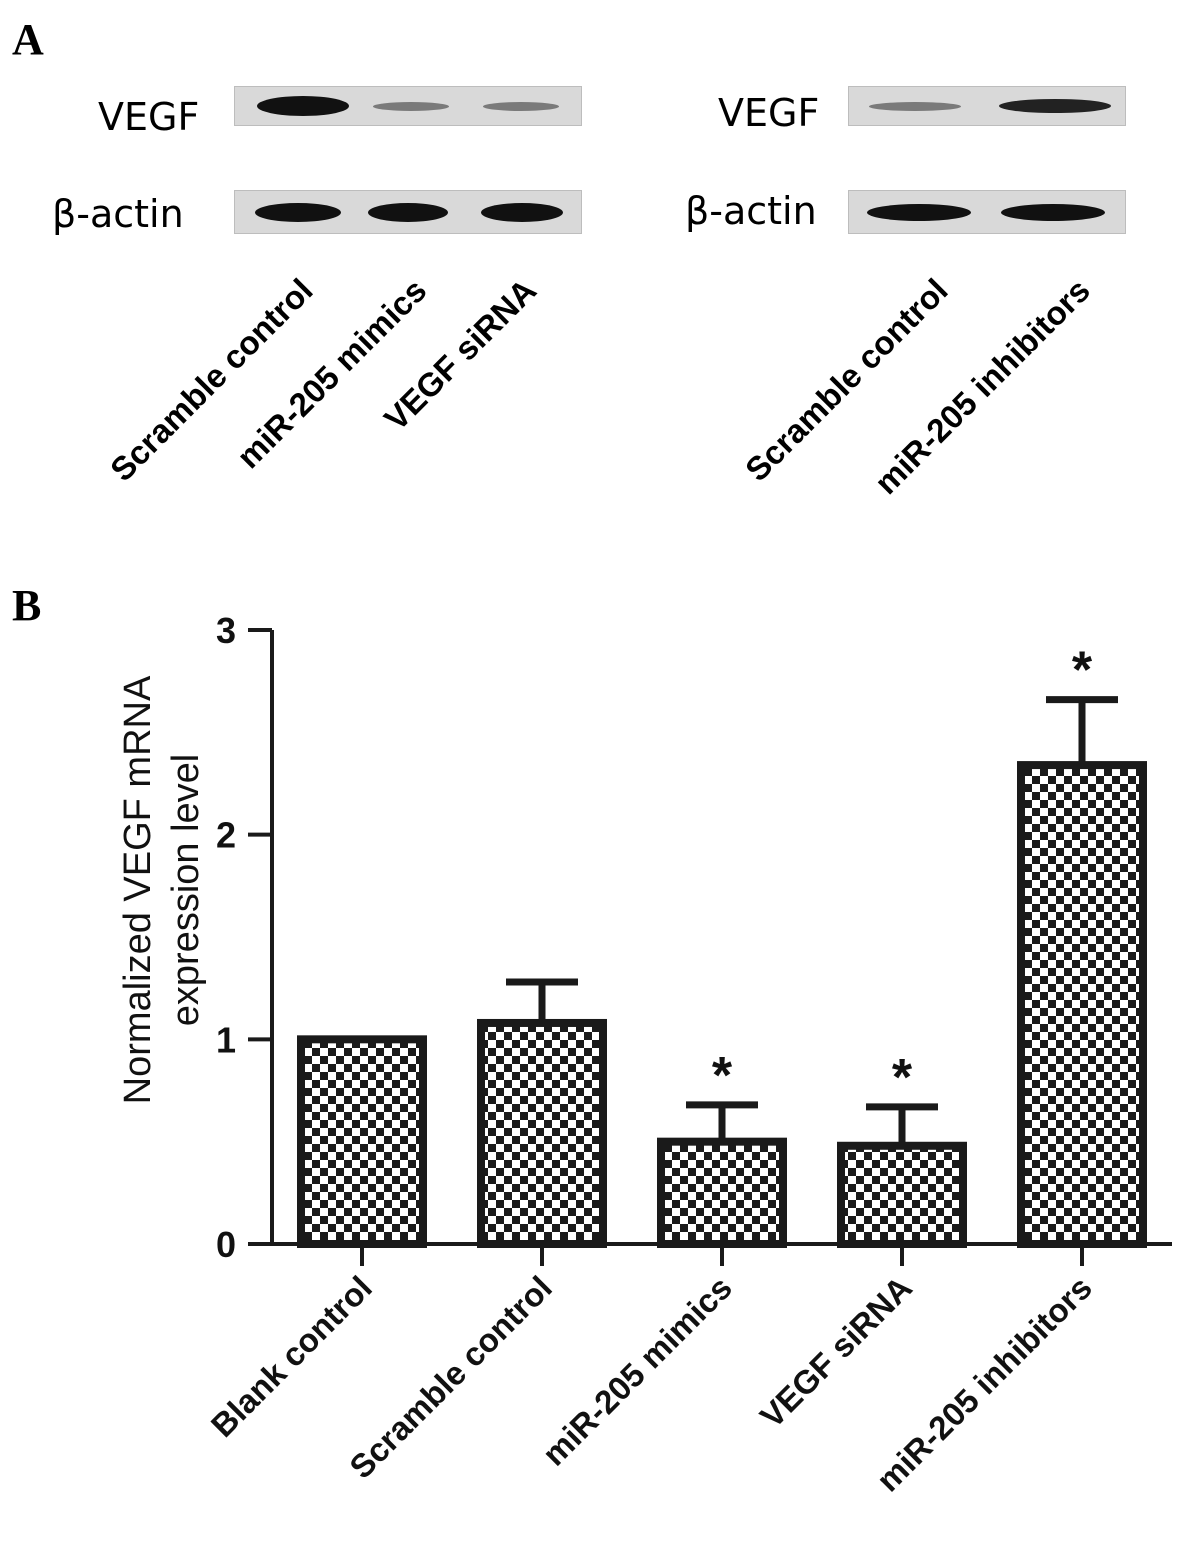  I want to click on left-blot-actin-label: β-actin, so click(118, 214).